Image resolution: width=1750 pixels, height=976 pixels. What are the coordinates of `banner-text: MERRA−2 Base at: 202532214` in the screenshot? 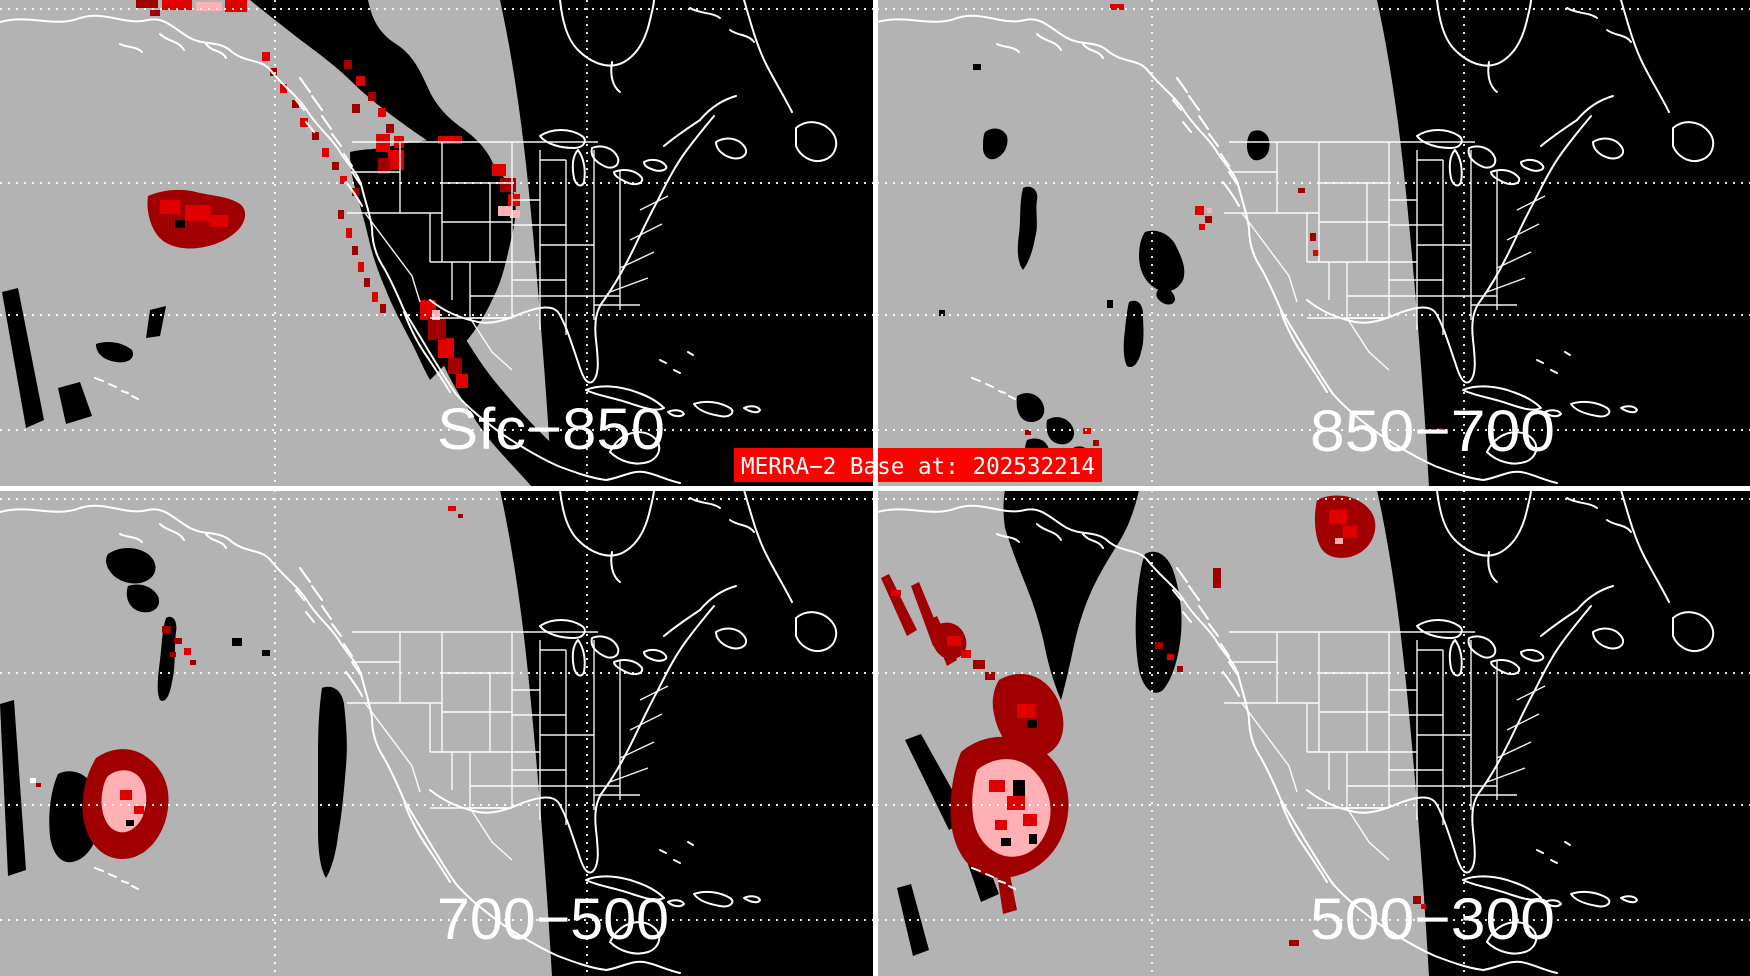 It's located at (918, 467).